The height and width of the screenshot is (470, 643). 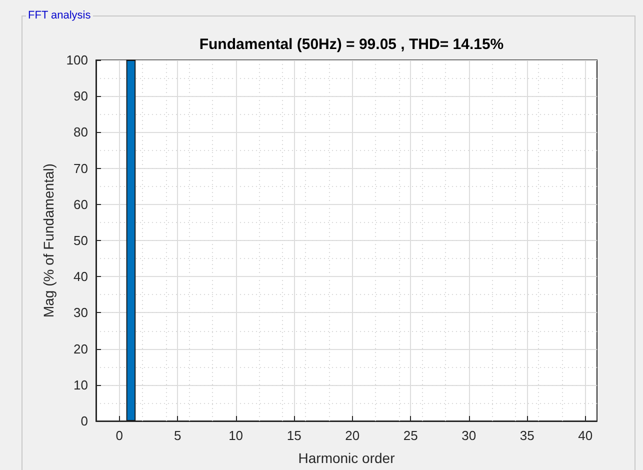 I want to click on y-tick-label: 20, so click(x=81, y=348).